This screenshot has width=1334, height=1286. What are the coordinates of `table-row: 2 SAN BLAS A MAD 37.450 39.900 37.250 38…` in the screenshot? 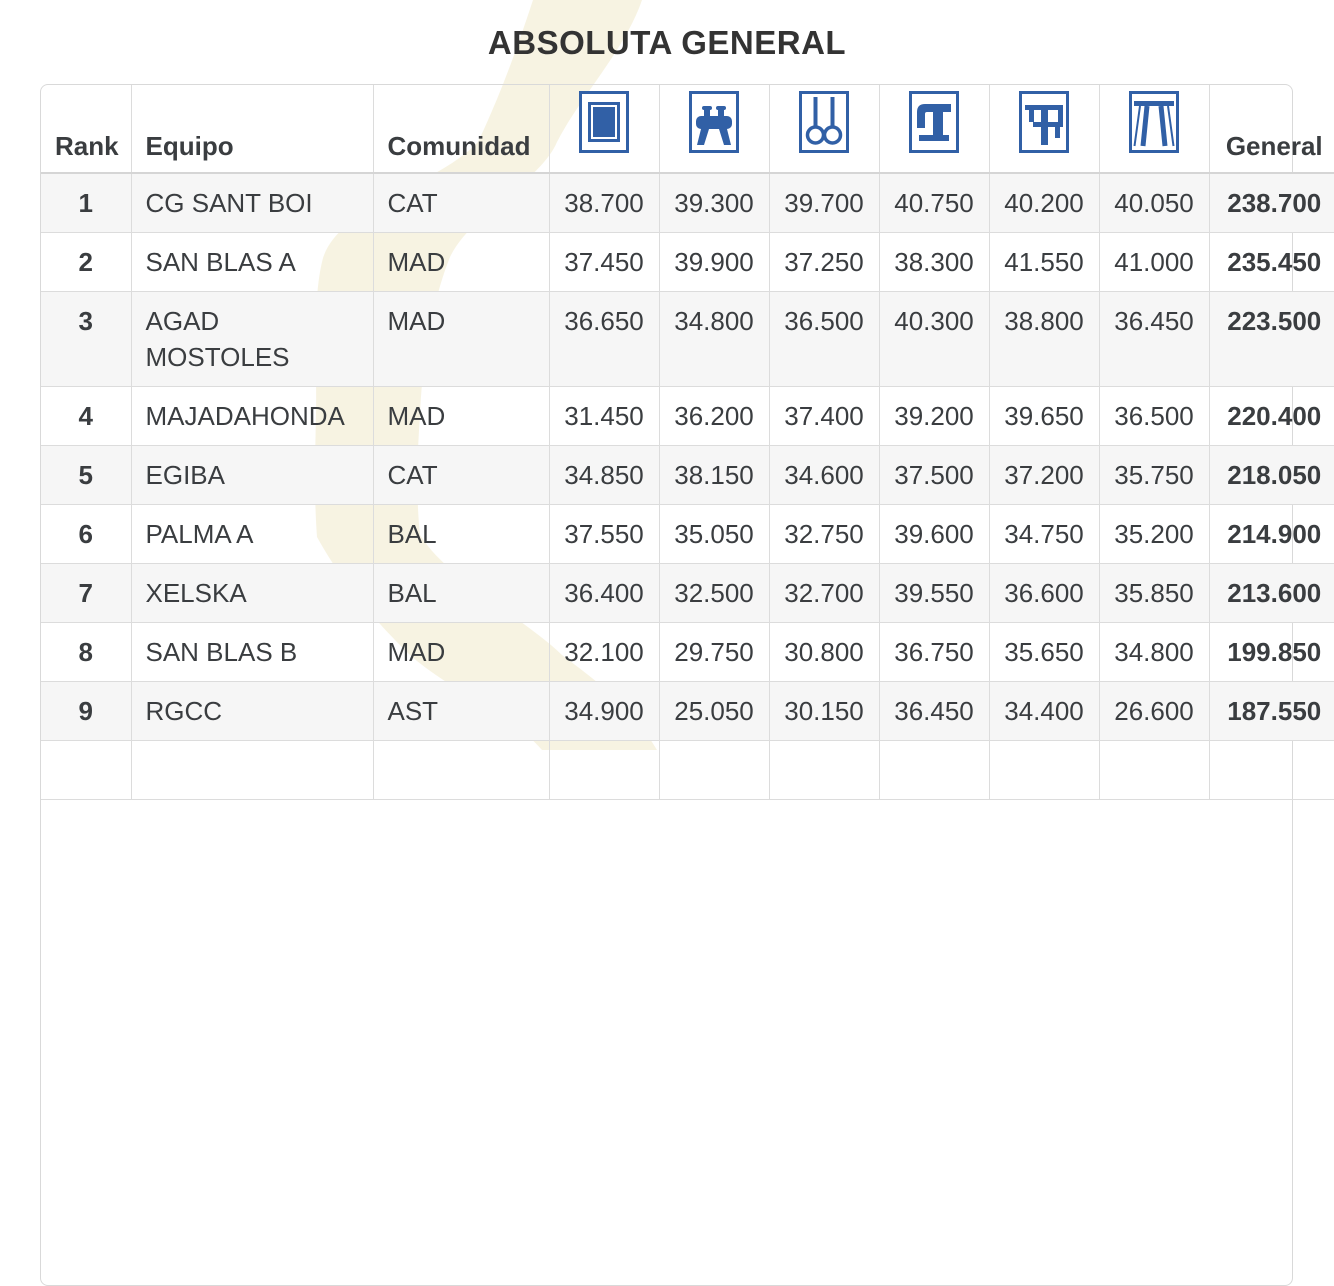 It's located at (687, 262).